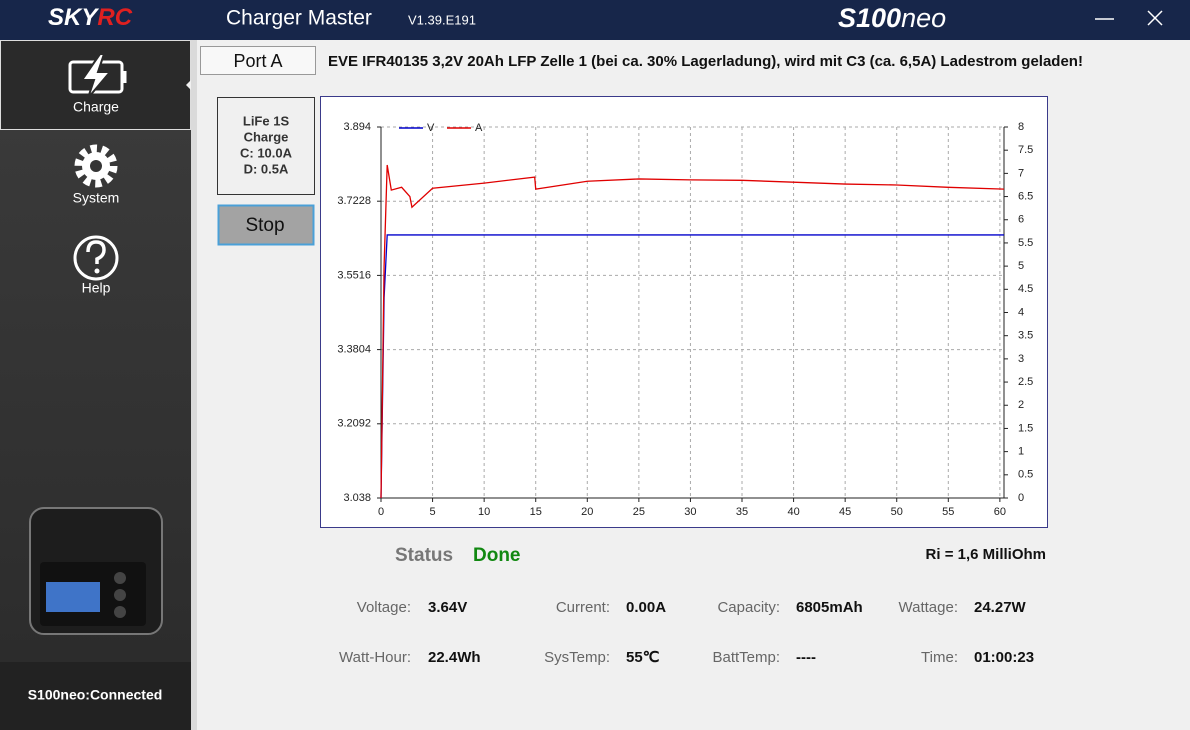 This screenshot has height=730, width=1190. Describe the element at coordinates (986, 554) in the screenshot. I see `internal-resistance: Ri = 1,6 MilliOhm` at that location.